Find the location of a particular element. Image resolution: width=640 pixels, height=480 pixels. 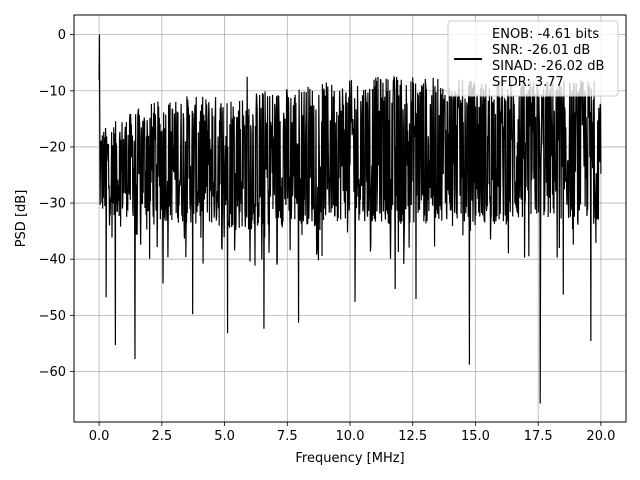

legend-entry-enob: ENOB: -4.61 bits is located at coordinates (545, 34).